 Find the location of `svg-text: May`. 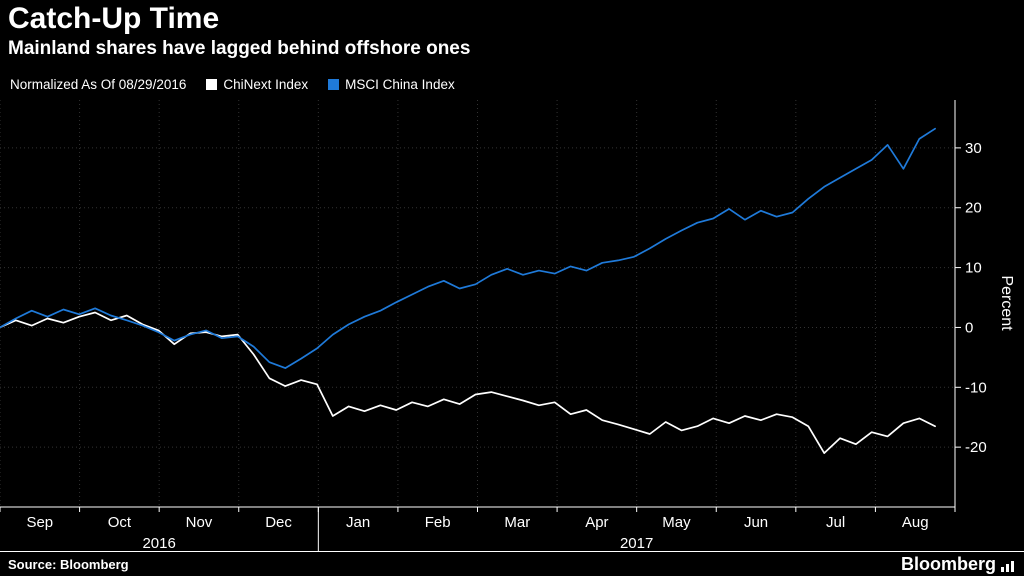

svg-text: May is located at coordinates (676, 522).